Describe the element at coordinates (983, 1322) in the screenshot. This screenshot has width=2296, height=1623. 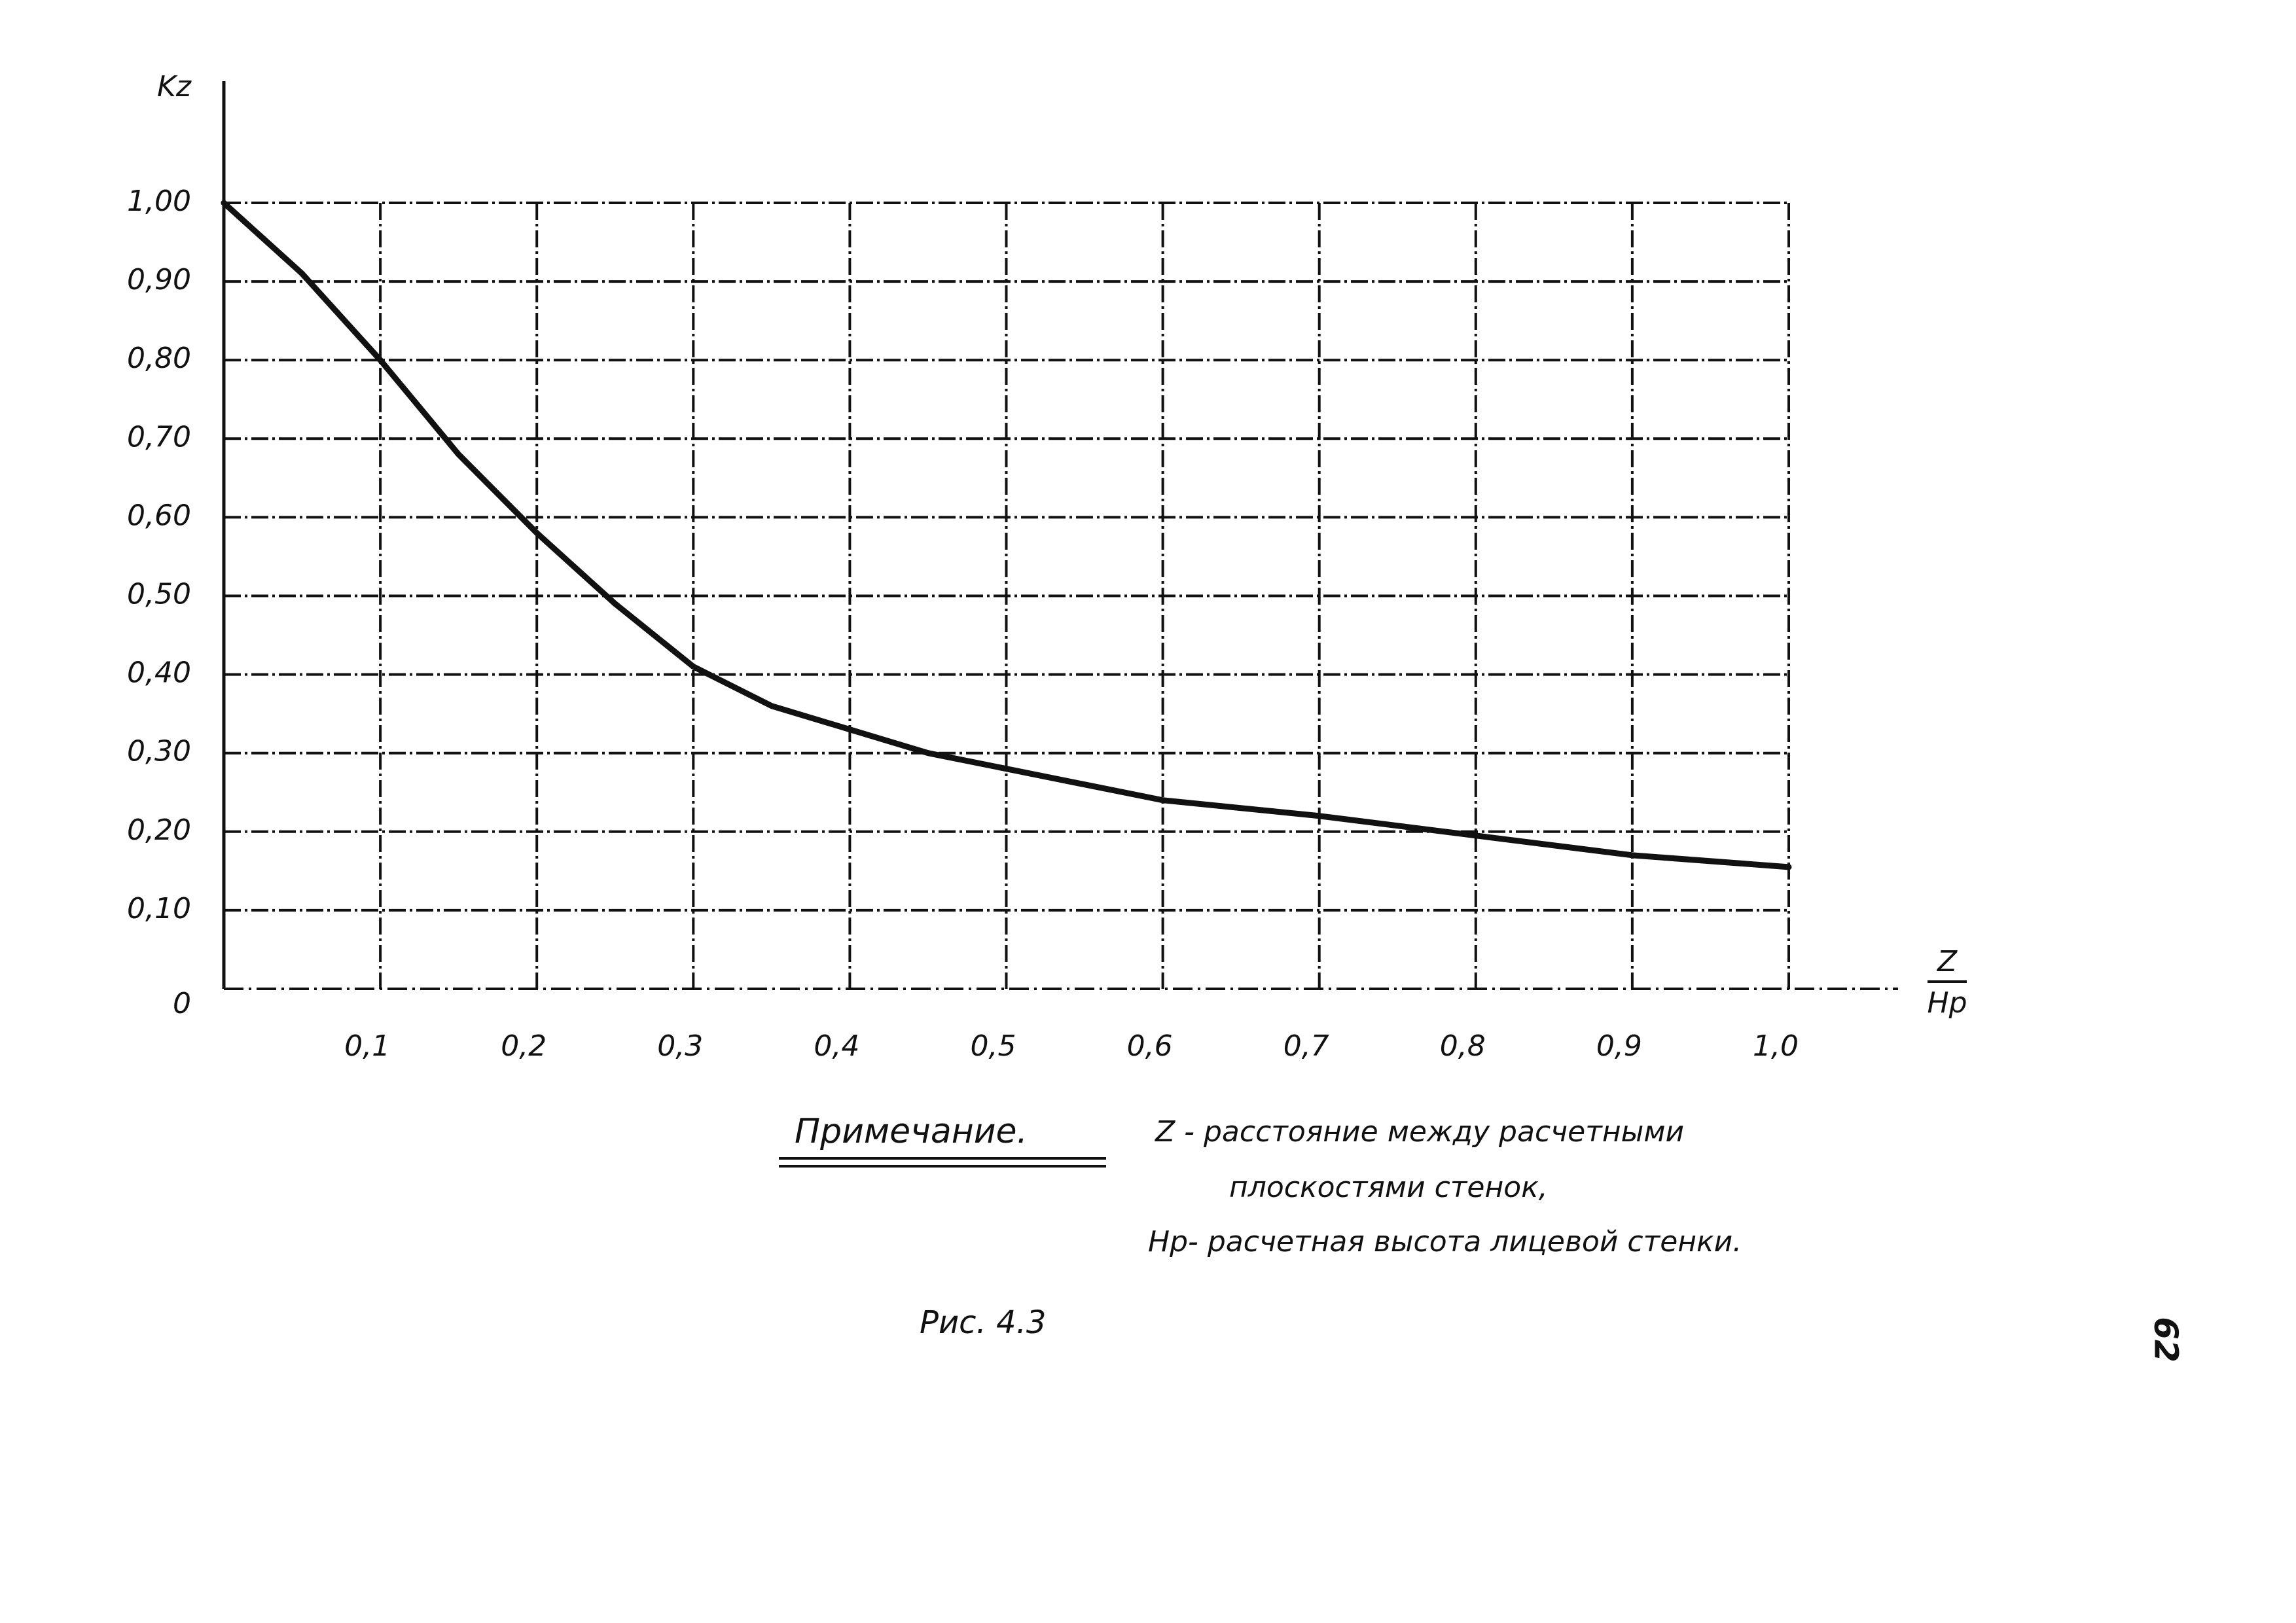
I see `caption: Рис. 4.3` at that location.